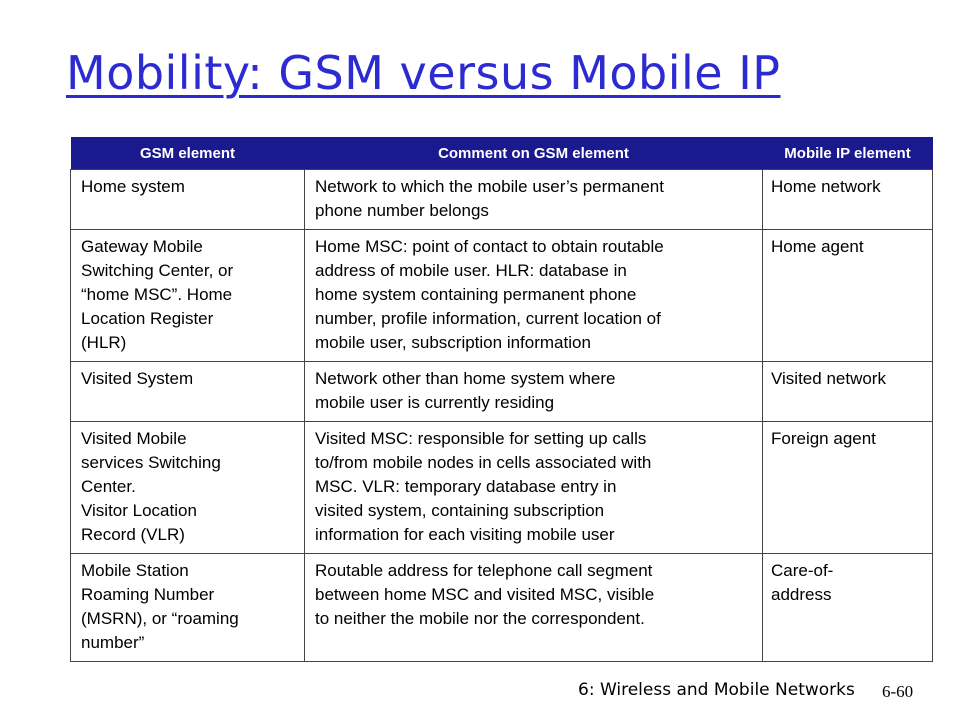  What do you see at coordinates (847, 153) in the screenshot?
I see `header-mobile-ip-element: Mobile IP element` at bounding box center [847, 153].